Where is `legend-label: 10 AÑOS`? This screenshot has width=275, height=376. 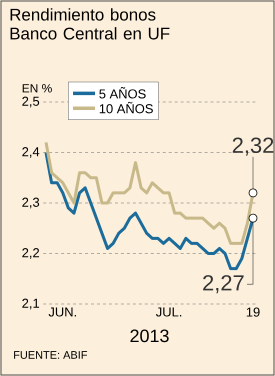 legend-label: 10 AÑOS is located at coordinates (126, 108).